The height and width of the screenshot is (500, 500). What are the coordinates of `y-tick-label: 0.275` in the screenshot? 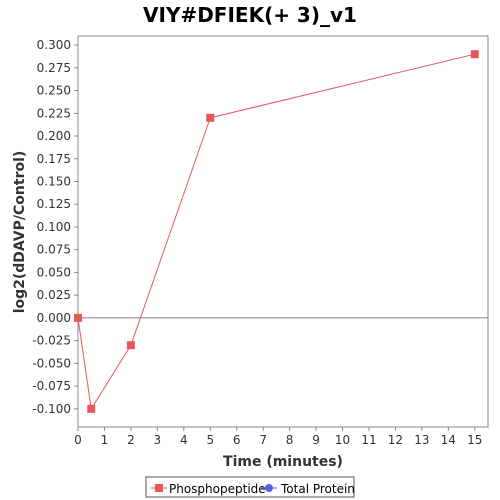 It's located at (54, 68).